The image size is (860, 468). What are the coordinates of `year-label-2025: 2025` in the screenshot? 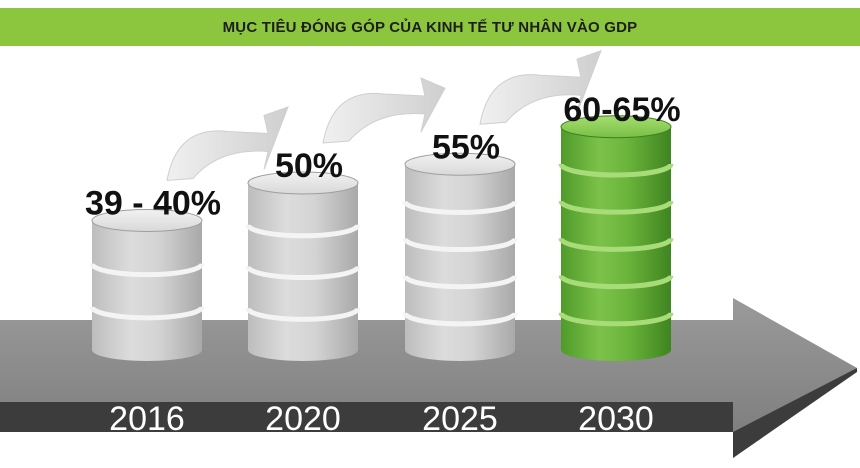 It's located at (460, 419).